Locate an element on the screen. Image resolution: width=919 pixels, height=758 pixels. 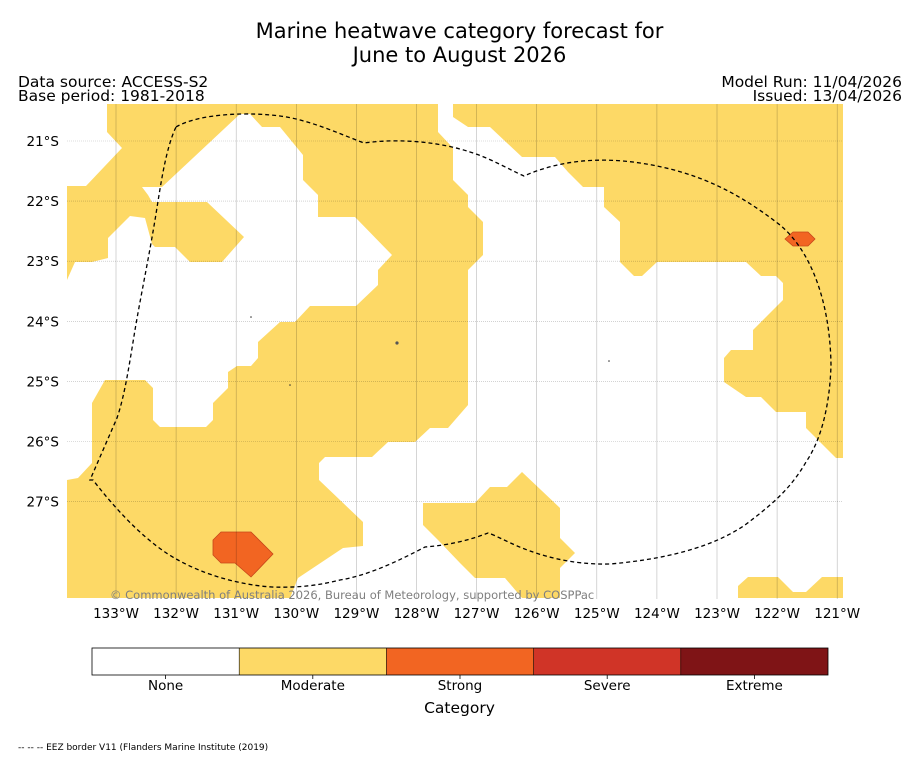
colorbar-label: None is located at coordinates (165, 686).